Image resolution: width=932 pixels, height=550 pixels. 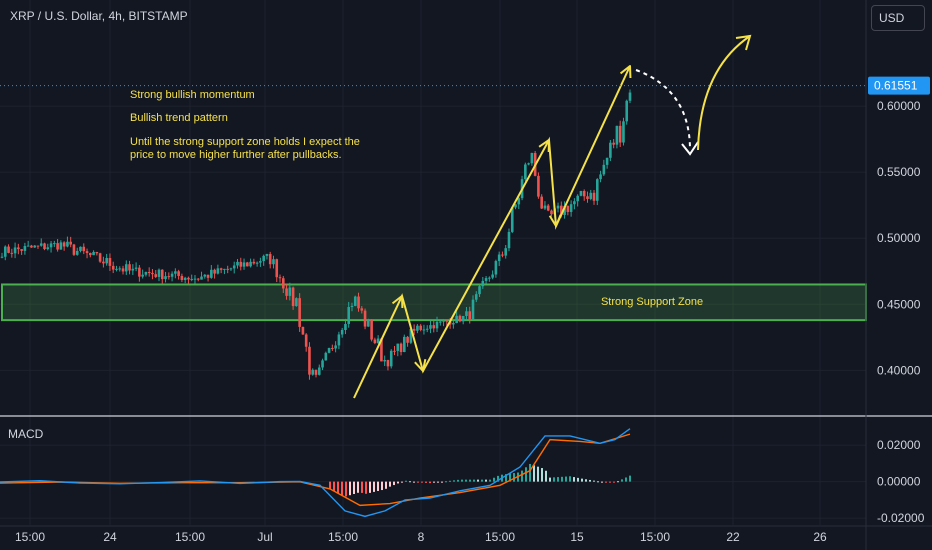 What do you see at coordinates (652, 302) in the screenshot?
I see `support-zone-label: Strong Support Zone` at bounding box center [652, 302].